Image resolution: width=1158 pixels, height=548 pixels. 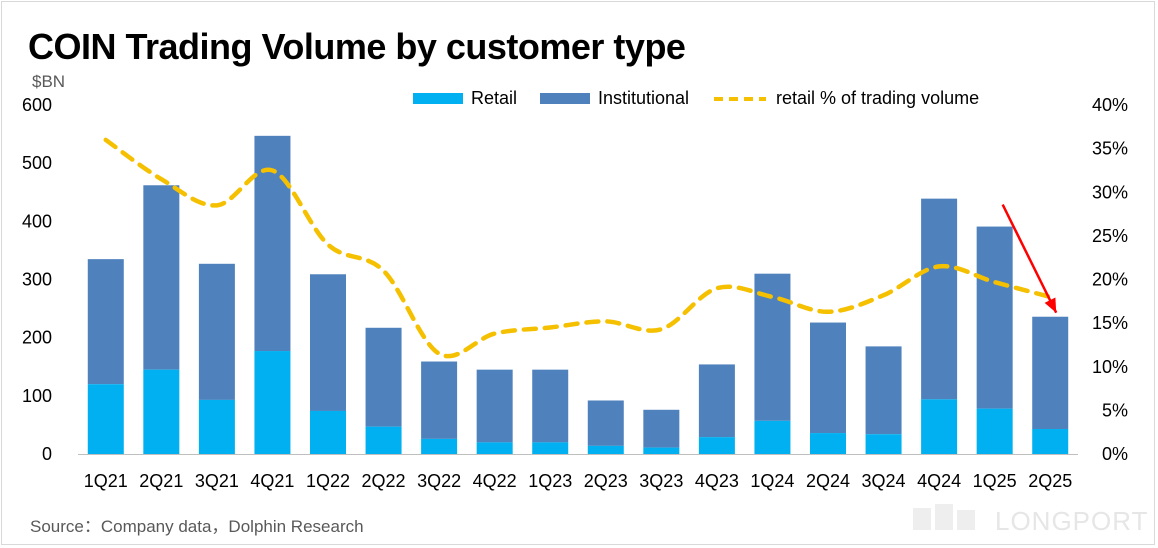 I want to click on x-tick-label: 2Q23, so click(x=606, y=481).